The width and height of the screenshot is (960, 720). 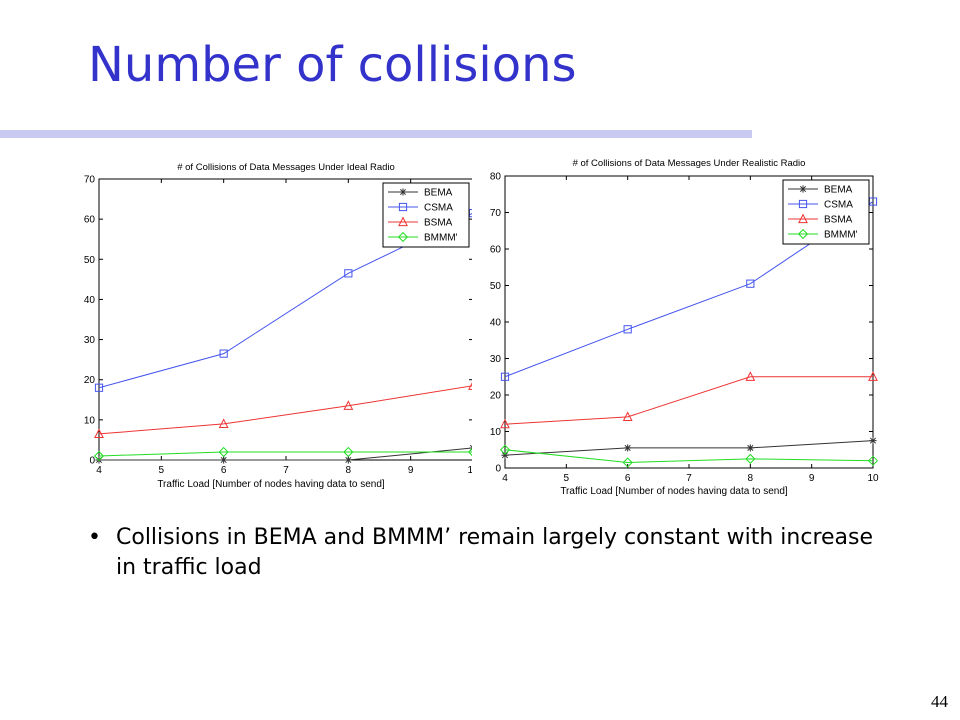 What do you see at coordinates (496, 177) in the screenshot?
I see `y-tick-label: 80` at bounding box center [496, 177].